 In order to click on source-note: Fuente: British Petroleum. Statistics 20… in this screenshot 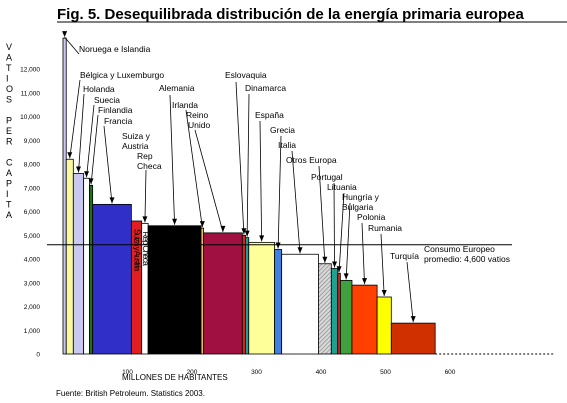, I will do `click(130, 393)`.